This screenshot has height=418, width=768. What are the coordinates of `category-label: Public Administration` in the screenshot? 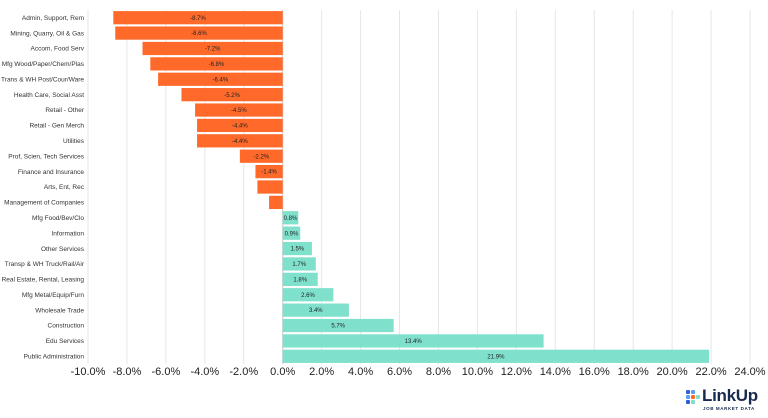 It's located at (54, 357).